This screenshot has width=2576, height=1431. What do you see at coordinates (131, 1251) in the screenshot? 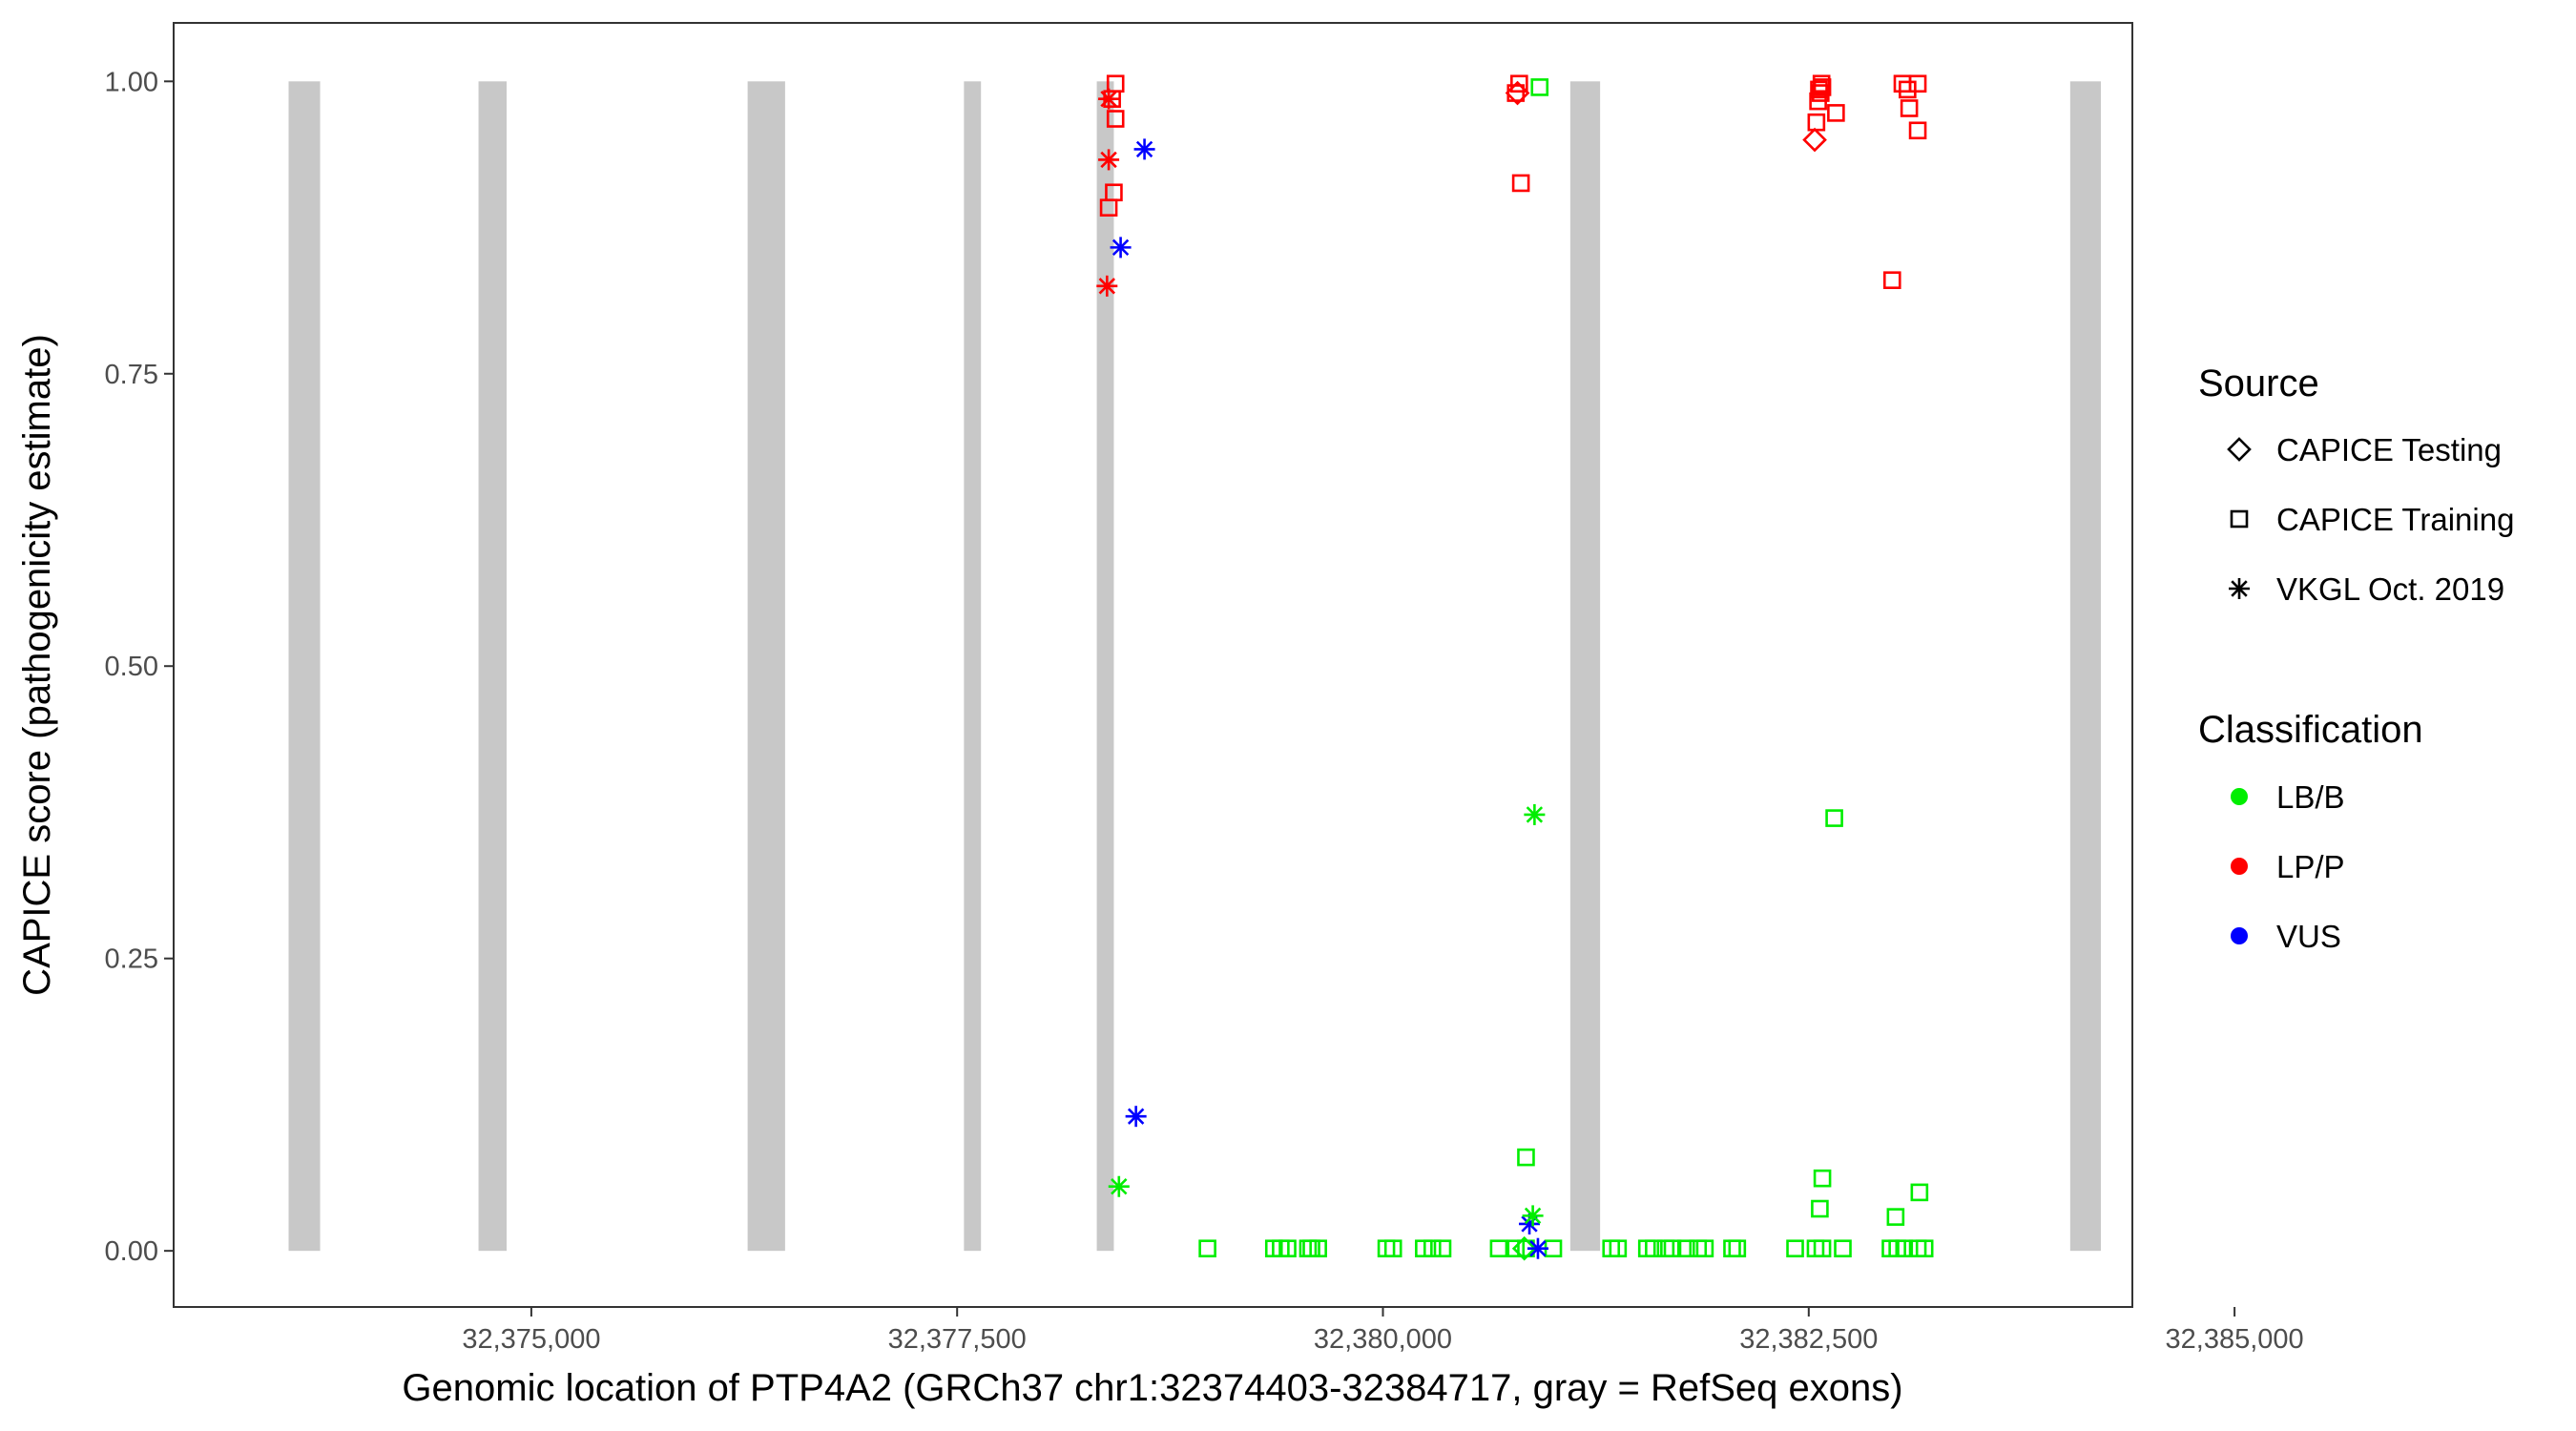
I see `y-tick-label: 0.00` at bounding box center [131, 1251].